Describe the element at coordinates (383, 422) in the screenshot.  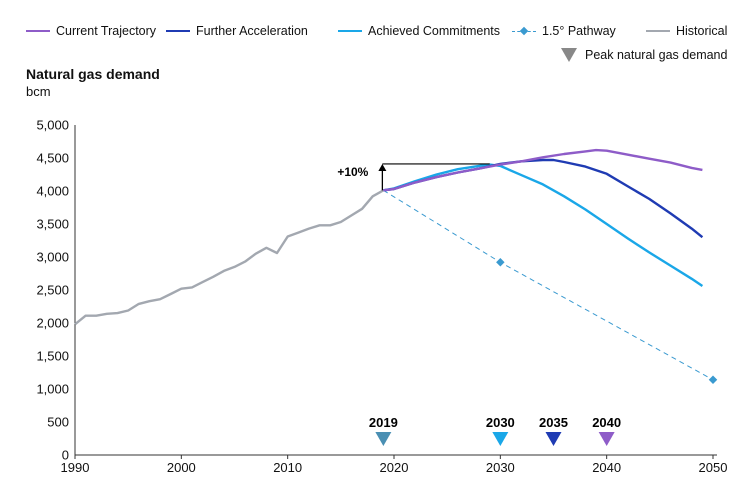
I see `peak-year-label: 2019` at that location.